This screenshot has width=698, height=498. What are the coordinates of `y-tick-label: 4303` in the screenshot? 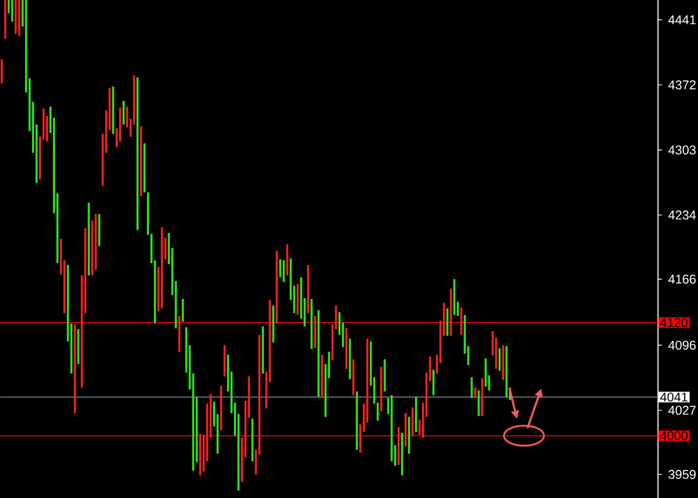 It's located at (682, 149).